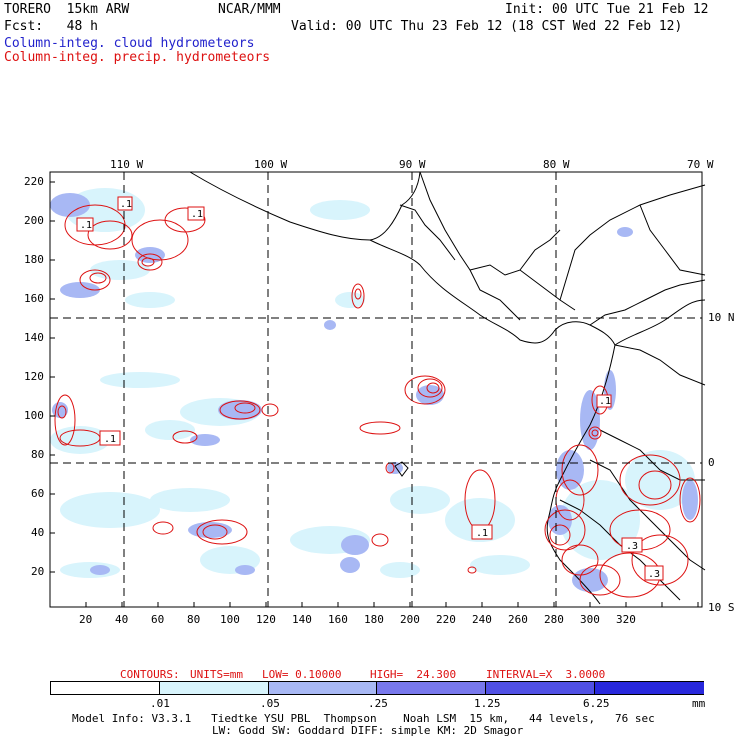 The height and width of the screenshot is (740, 740). I want to click on contours-interval: INTERVAL=X 3.0000, so click(546, 674).